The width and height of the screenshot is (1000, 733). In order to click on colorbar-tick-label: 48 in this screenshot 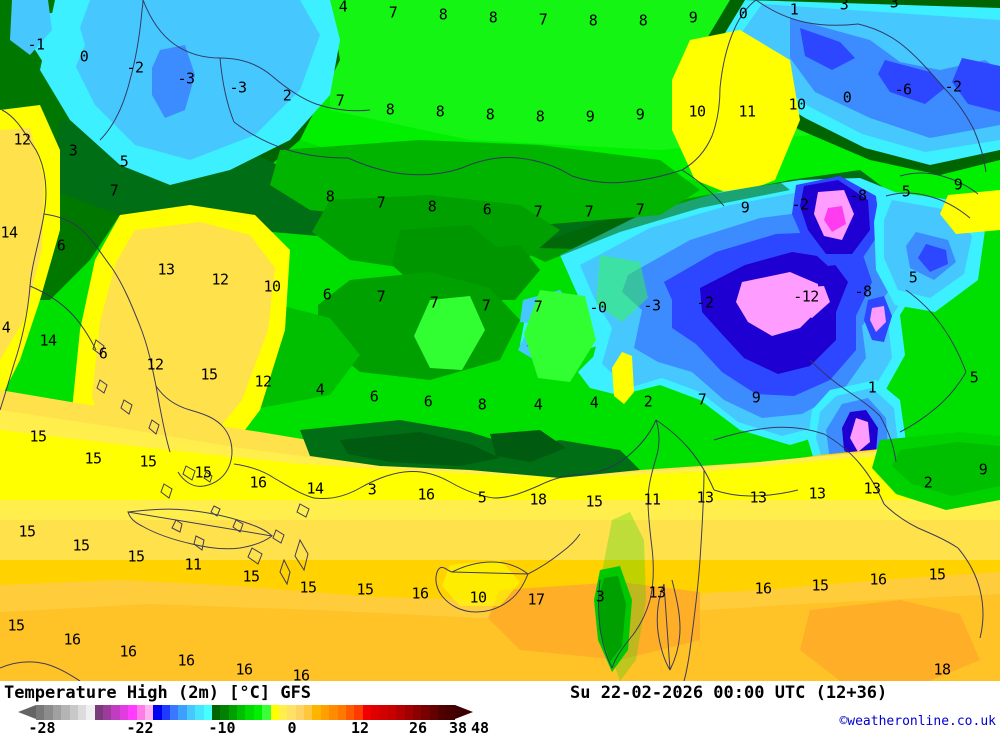, I will do `click(480, 726)`.